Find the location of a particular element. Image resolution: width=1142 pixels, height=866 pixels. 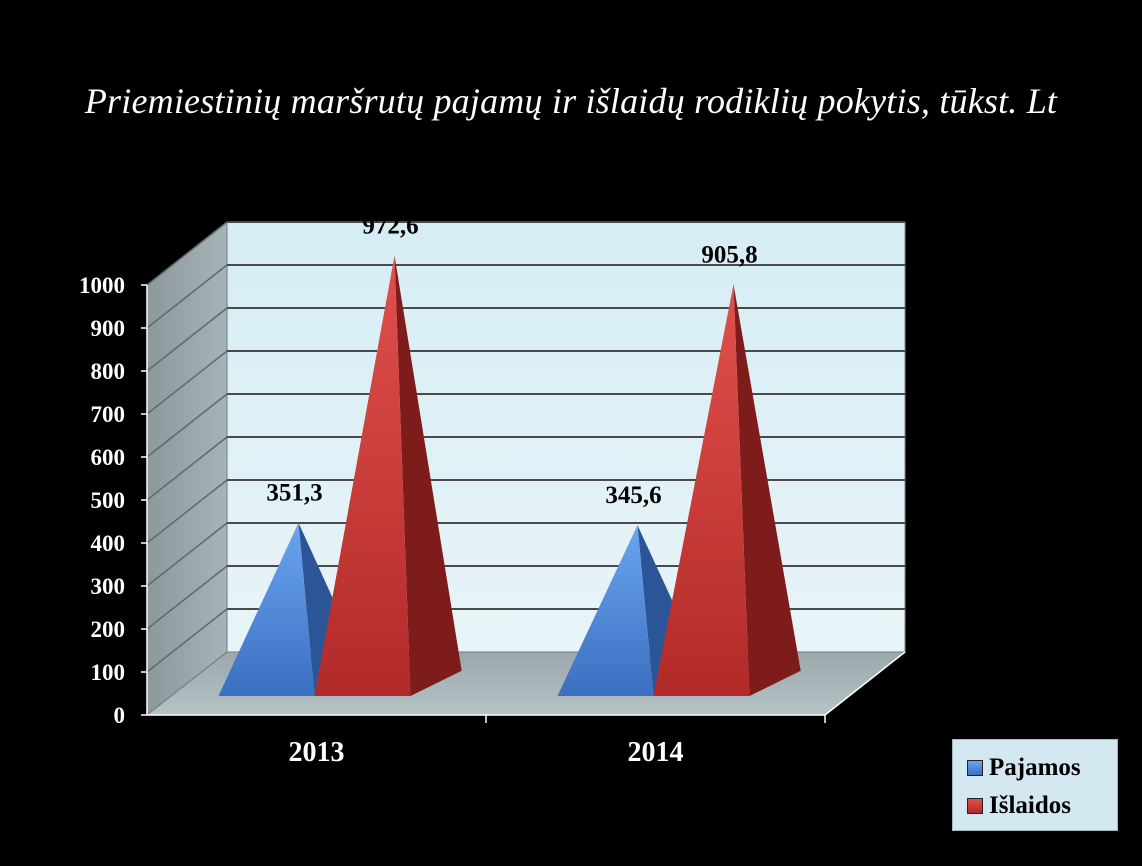

y-tick-label: 300 is located at coordinates (108, 586).